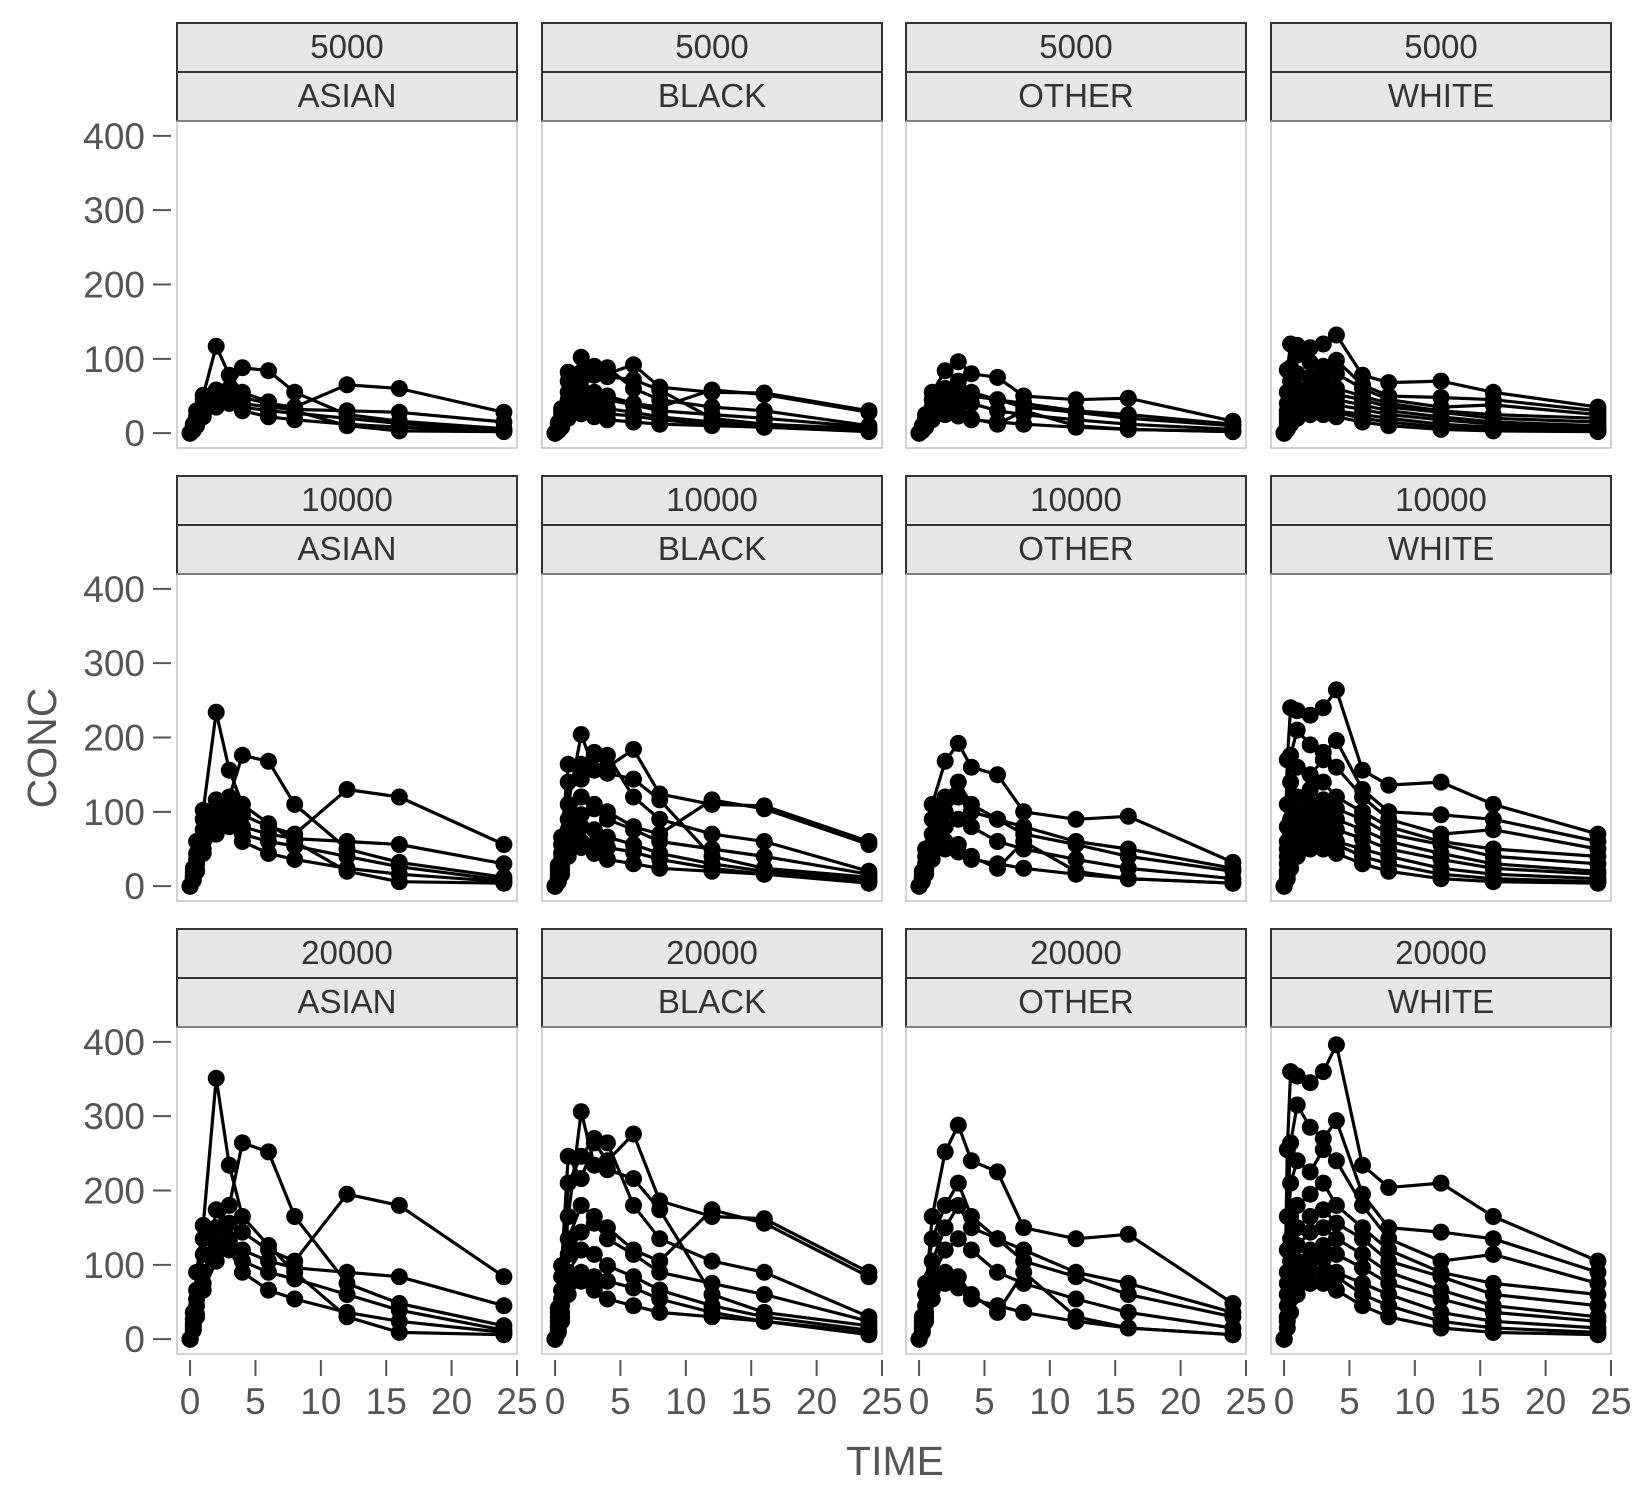 The height and width of the screenshot is (1503, 1634). I want to click on facet-strip-race-label: ASIAN, so click(346, 548).